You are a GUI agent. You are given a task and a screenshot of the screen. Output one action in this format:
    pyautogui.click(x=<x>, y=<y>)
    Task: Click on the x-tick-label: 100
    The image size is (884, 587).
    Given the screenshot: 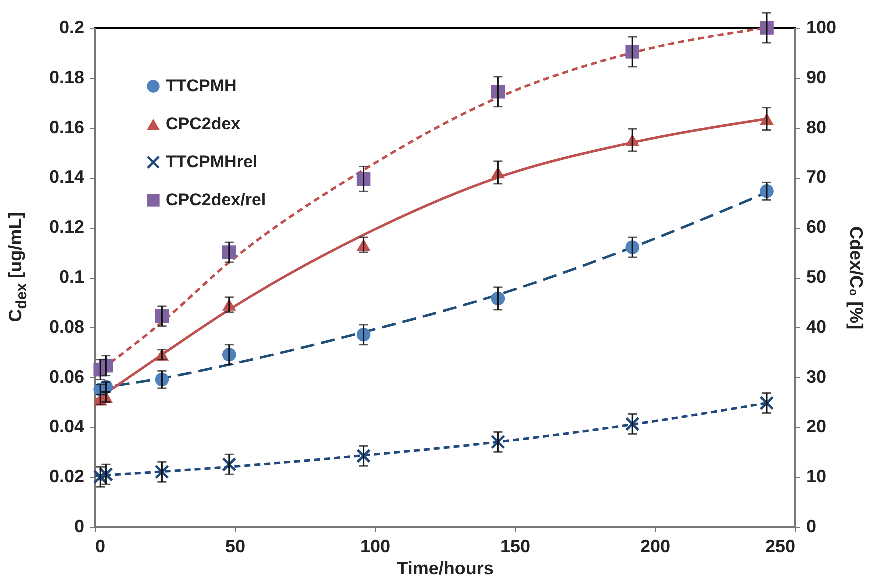 What is the action you would take?
    pyautogui.click(x=375, y=546)
    